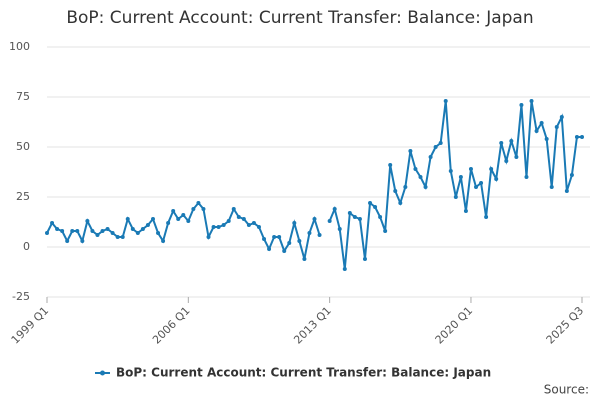 The height and width of the screenshot is (404, 600). I want to click on x-tick-label: 2020 Q1, so click(454, 325).